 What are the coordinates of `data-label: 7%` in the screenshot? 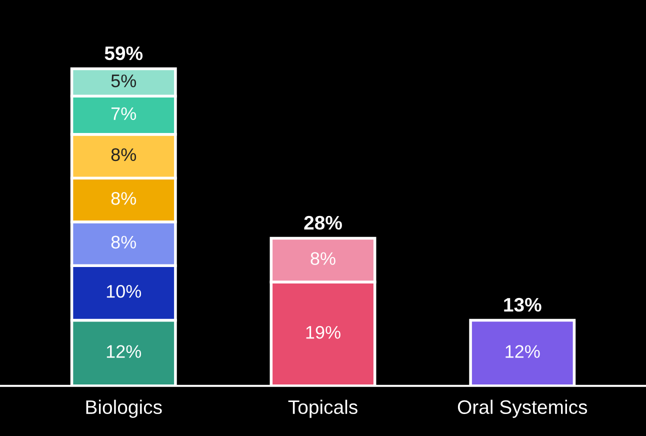 It's located at (123, 113).